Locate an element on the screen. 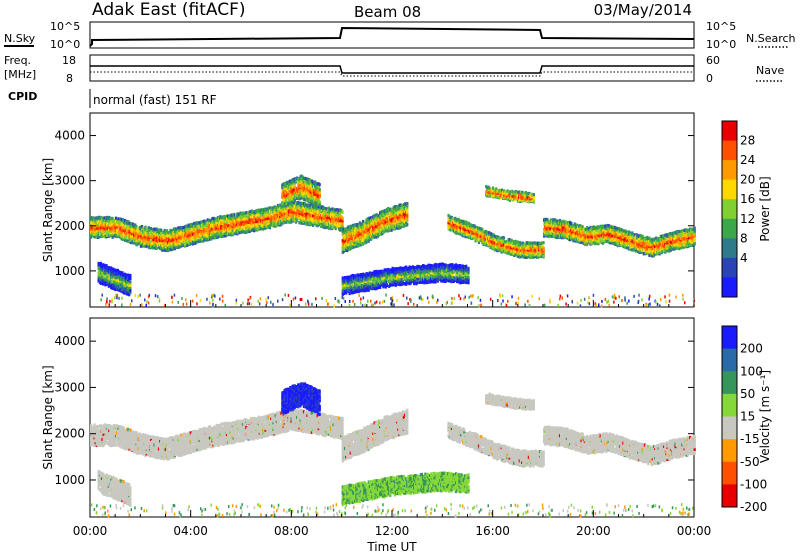 The image size is (800, 554). nsky-trace is located at coordinates (392, 36).